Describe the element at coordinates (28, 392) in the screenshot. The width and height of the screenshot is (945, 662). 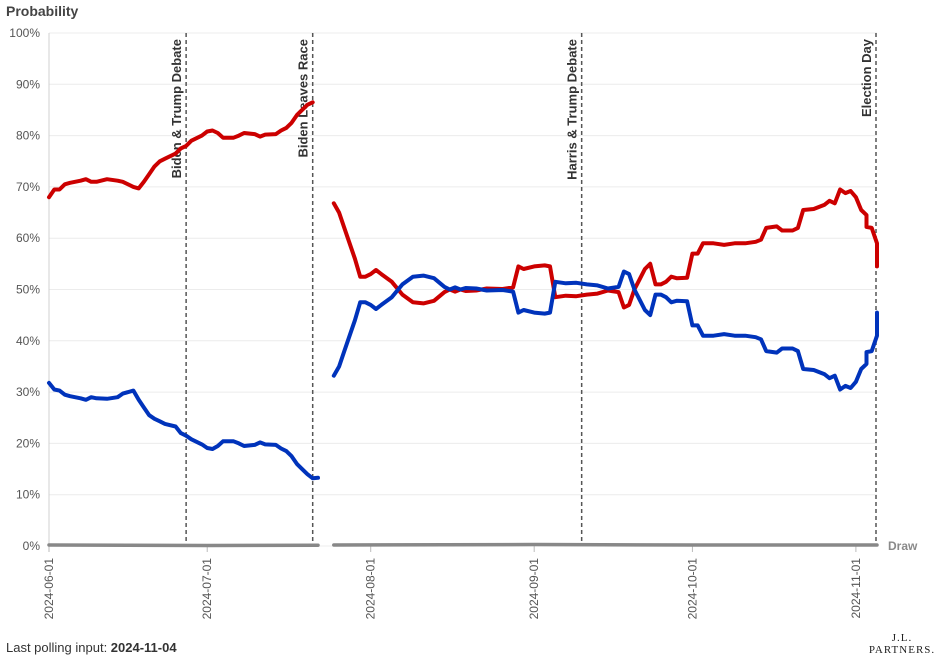
I see `y-tick-label: 30%` at that location.